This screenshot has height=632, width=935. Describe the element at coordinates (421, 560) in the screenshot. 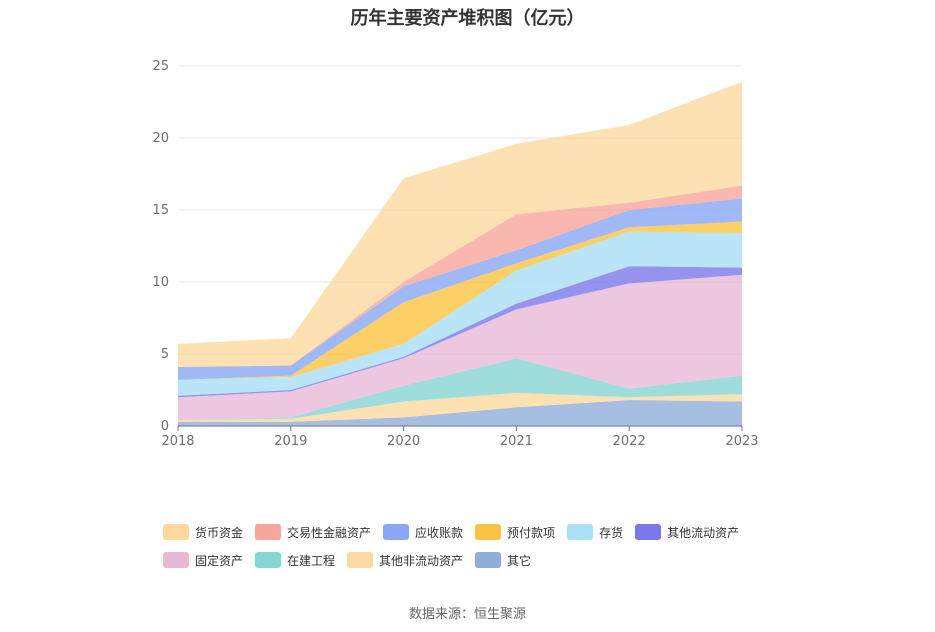

I see `legend-label: 其他非流动资产` at that location.